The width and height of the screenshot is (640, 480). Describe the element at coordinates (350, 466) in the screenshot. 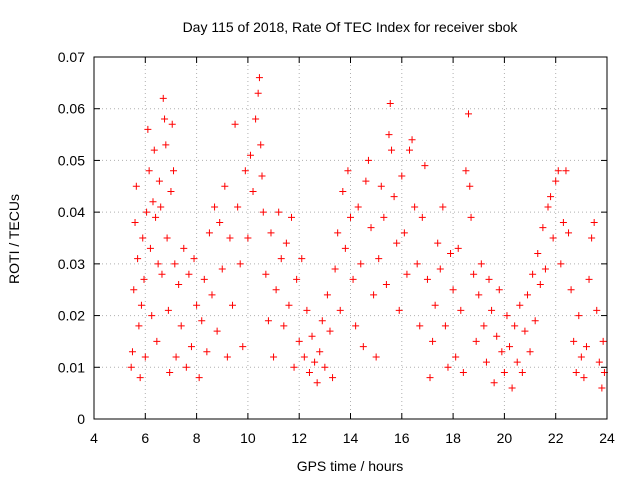

I see `x-axis-title: GPS time / hours` at that location.